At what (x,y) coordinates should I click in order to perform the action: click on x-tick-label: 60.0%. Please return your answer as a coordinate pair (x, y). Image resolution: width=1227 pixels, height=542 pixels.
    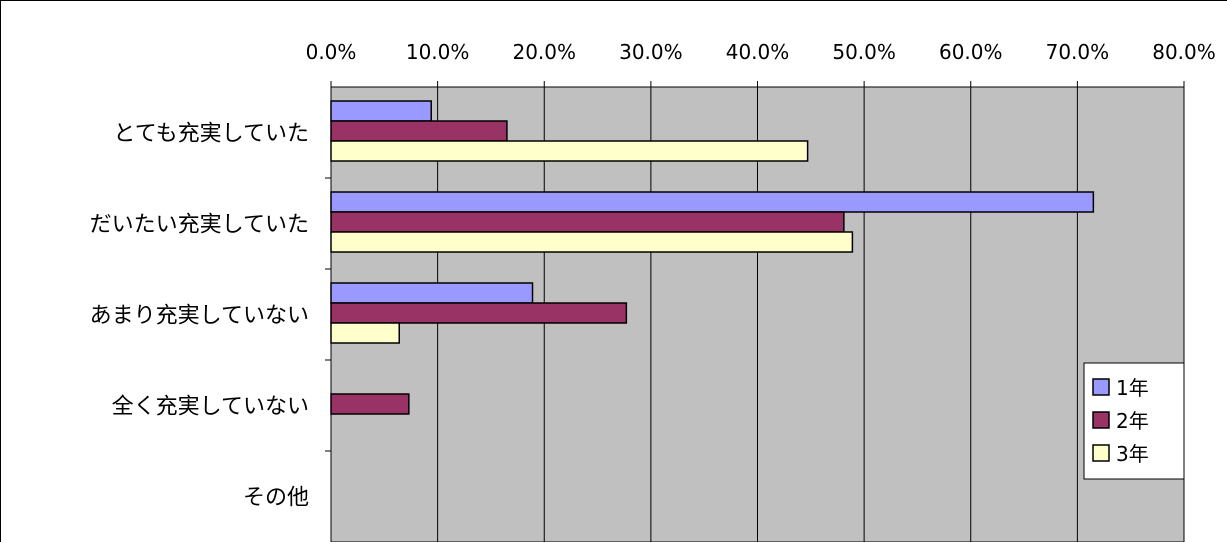
    Looking at the image, I should click on (971, 52).